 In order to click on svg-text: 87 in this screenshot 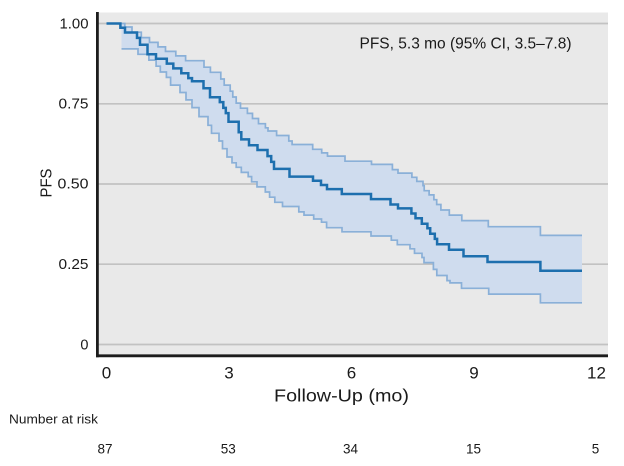, I will do `click(104, 449)`.